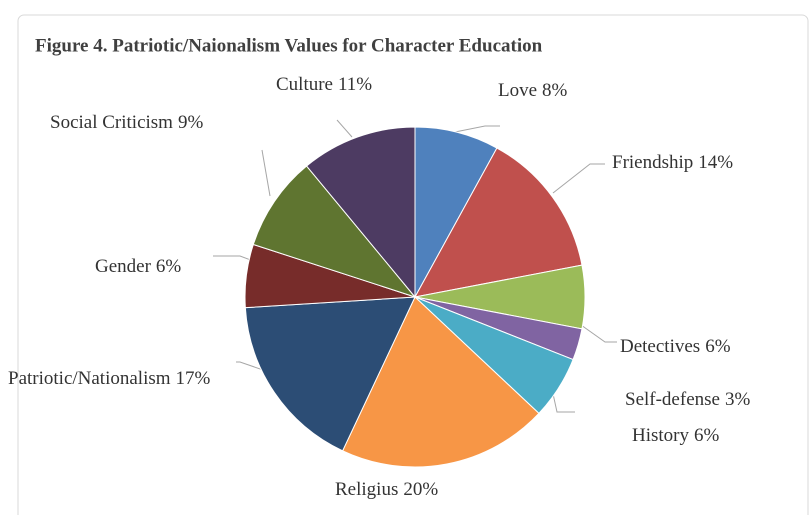 The image size is (809, 515). What do you see at coordinates (555, 90) in the screenshot?
I see `slice-value: 8%` at bounding box center [555, 90].